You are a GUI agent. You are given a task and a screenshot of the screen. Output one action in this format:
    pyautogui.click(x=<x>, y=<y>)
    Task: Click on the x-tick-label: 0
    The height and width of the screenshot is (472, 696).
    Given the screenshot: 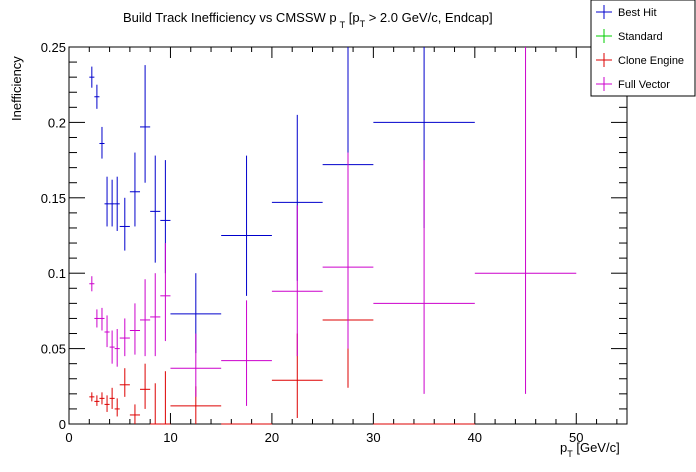 What is the action you would take?
    pyautogui.click(x=68, y=437)
    